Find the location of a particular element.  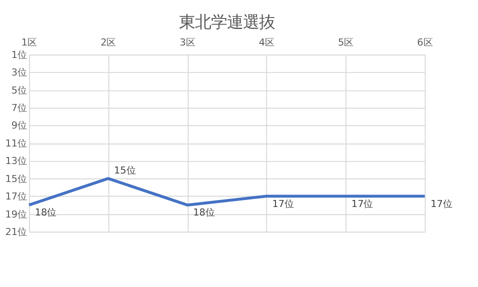

data-label: 15位 is located at coordinates (125, 170).